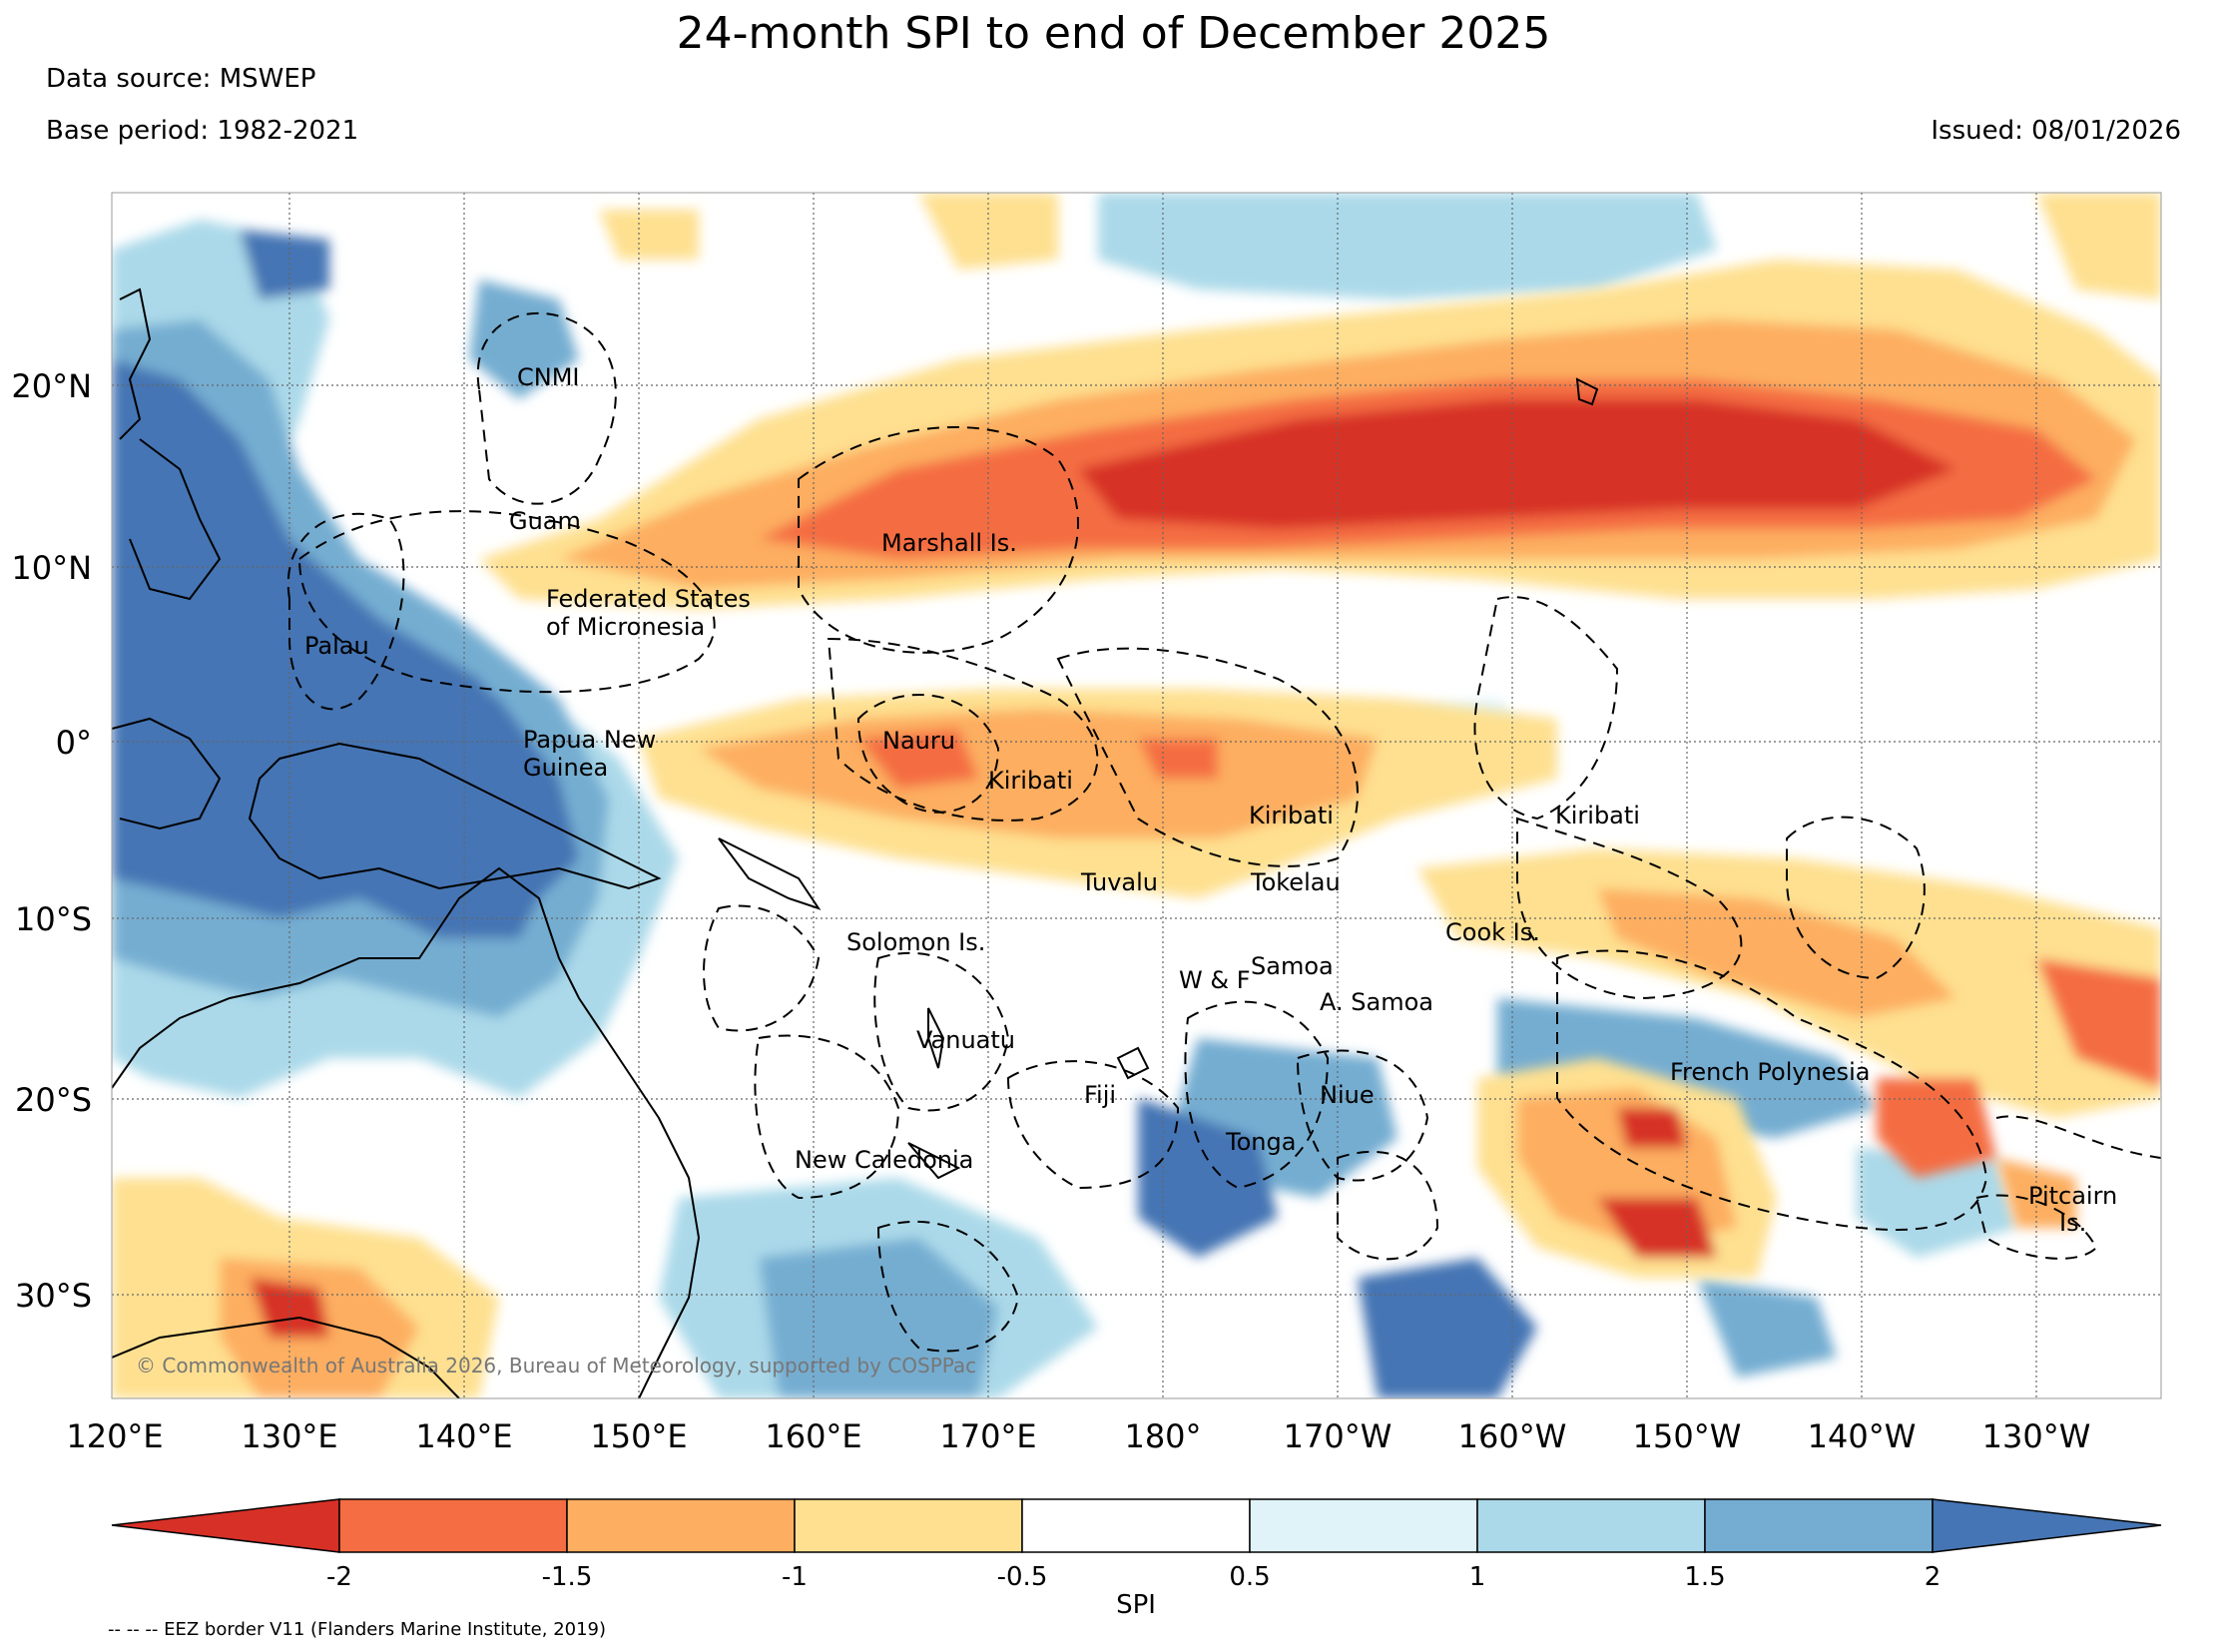 This screenshot has height=1652, width=2227. I want to click on region-label-kiribati-2: Kiribati, so click(1291, 815).